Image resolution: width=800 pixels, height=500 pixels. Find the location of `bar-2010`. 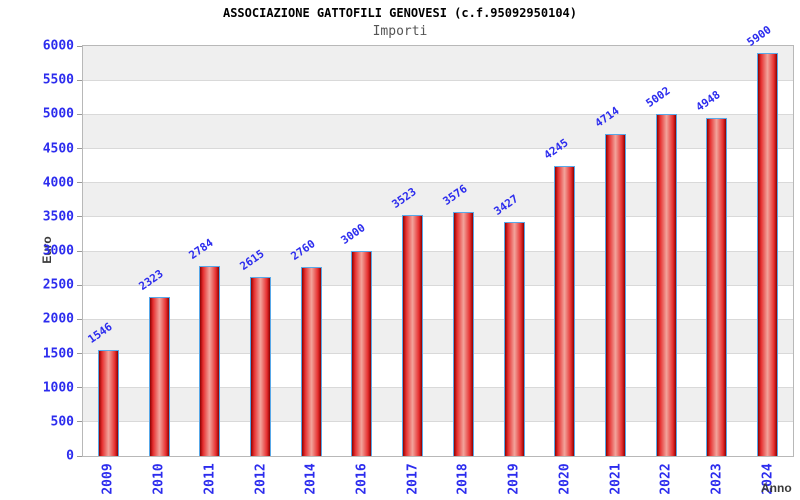

bar-2010 is located at coordinates (159, 376).